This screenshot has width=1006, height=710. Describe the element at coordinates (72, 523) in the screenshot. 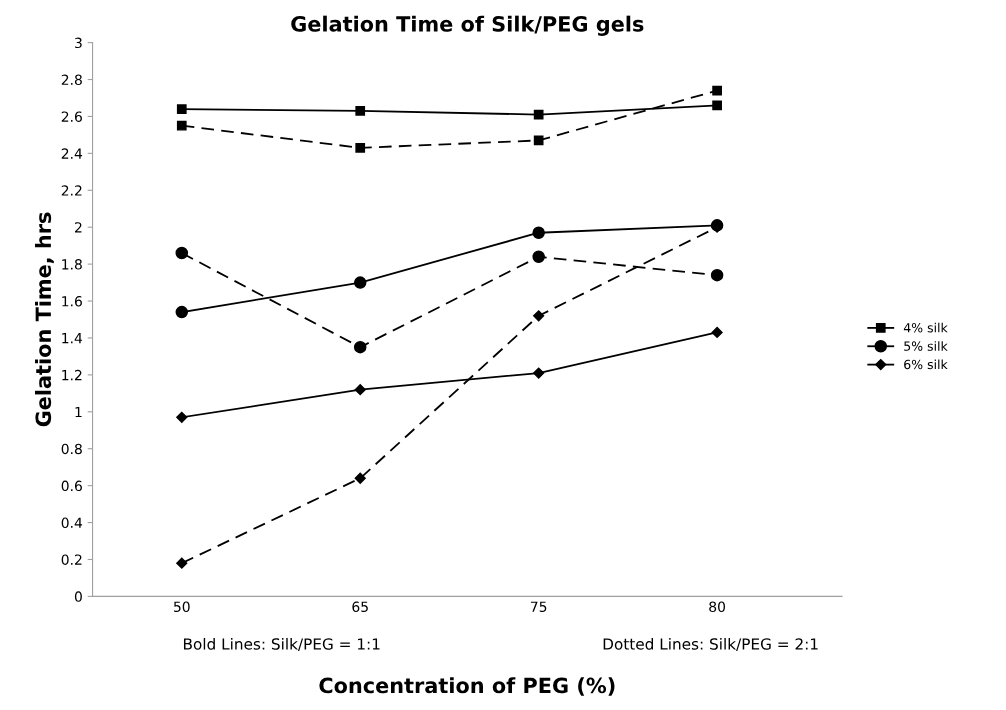

I see `y-tick-label: 0.4` at that location.